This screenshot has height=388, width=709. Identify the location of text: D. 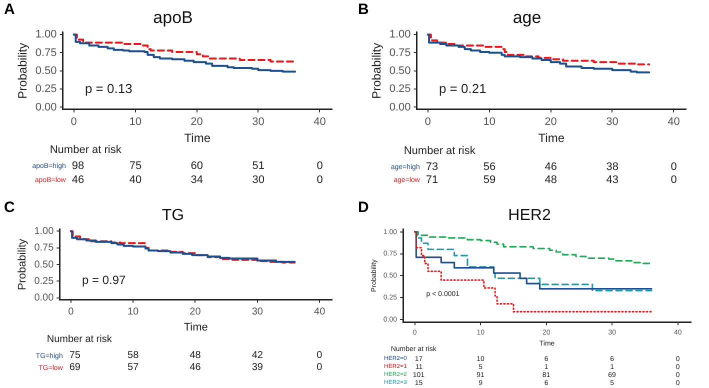
(363, 207).